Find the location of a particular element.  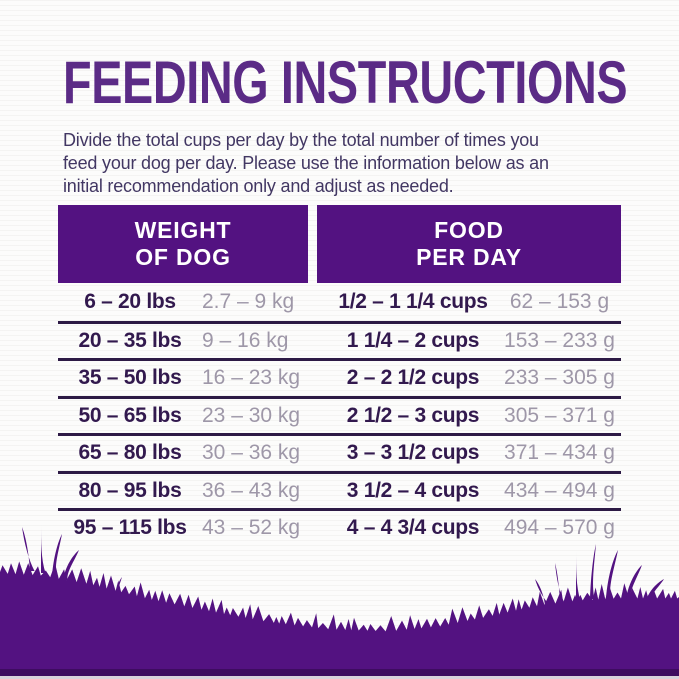

weight-header-line-1: WEIGHT is located at coordinates (183, 230).